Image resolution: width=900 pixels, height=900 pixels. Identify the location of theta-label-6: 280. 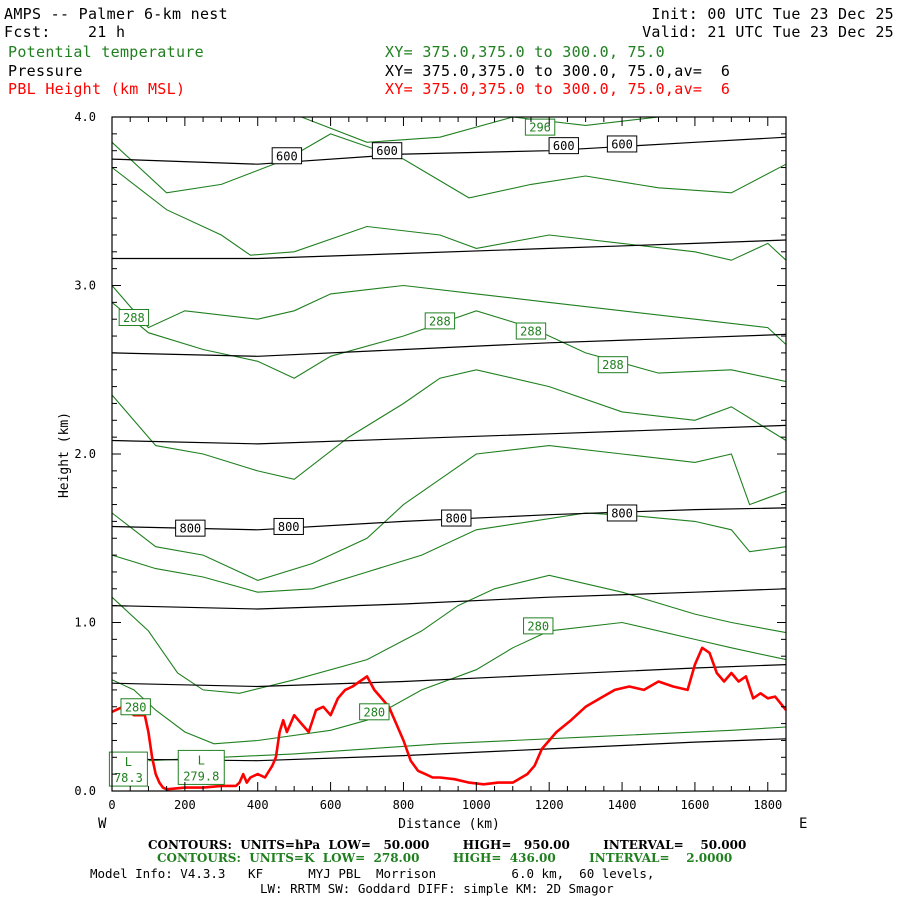
(136, 707).